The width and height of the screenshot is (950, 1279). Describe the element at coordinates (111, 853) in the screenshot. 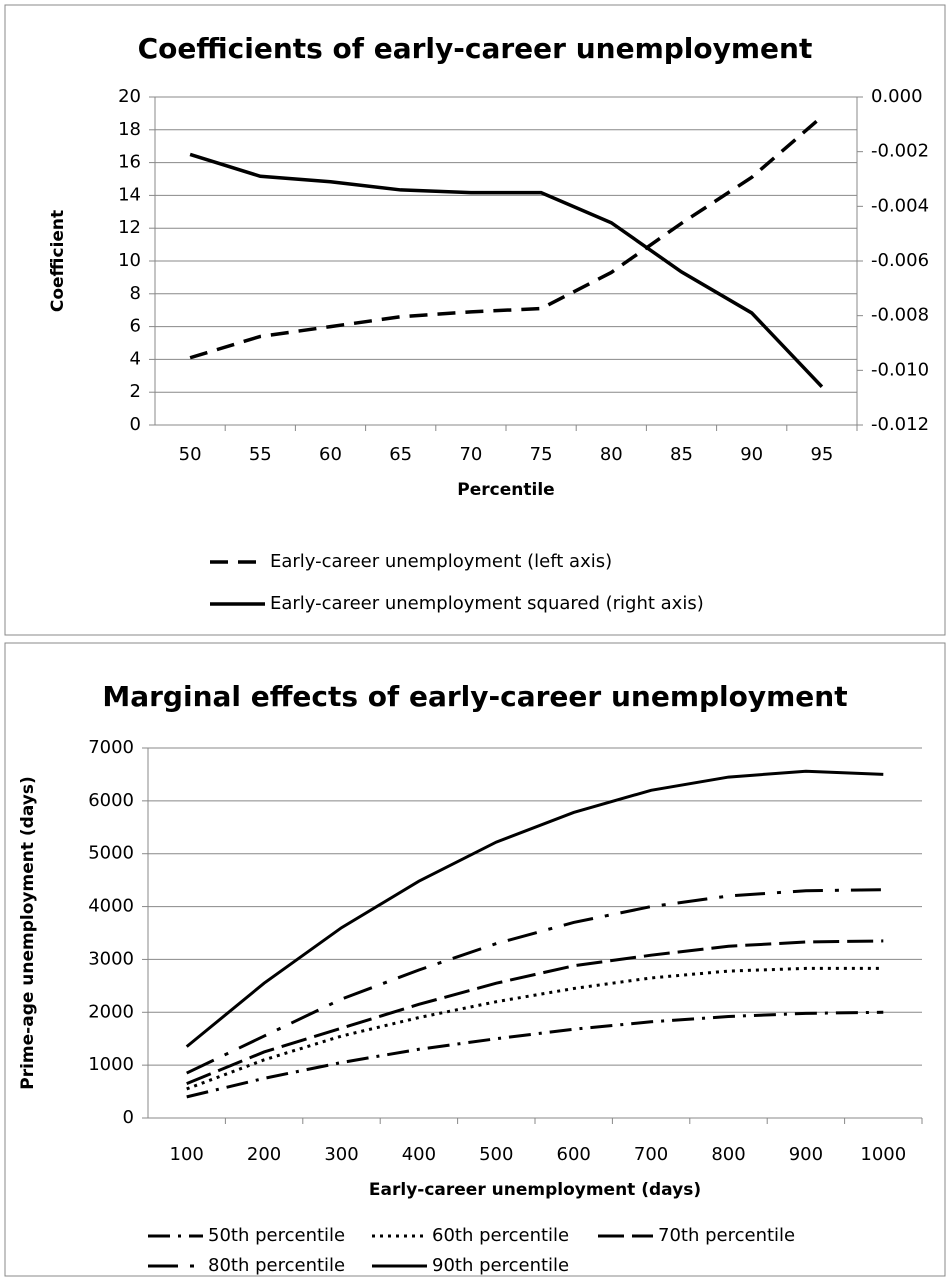

I see `y-tick-label: 5000` at that location.